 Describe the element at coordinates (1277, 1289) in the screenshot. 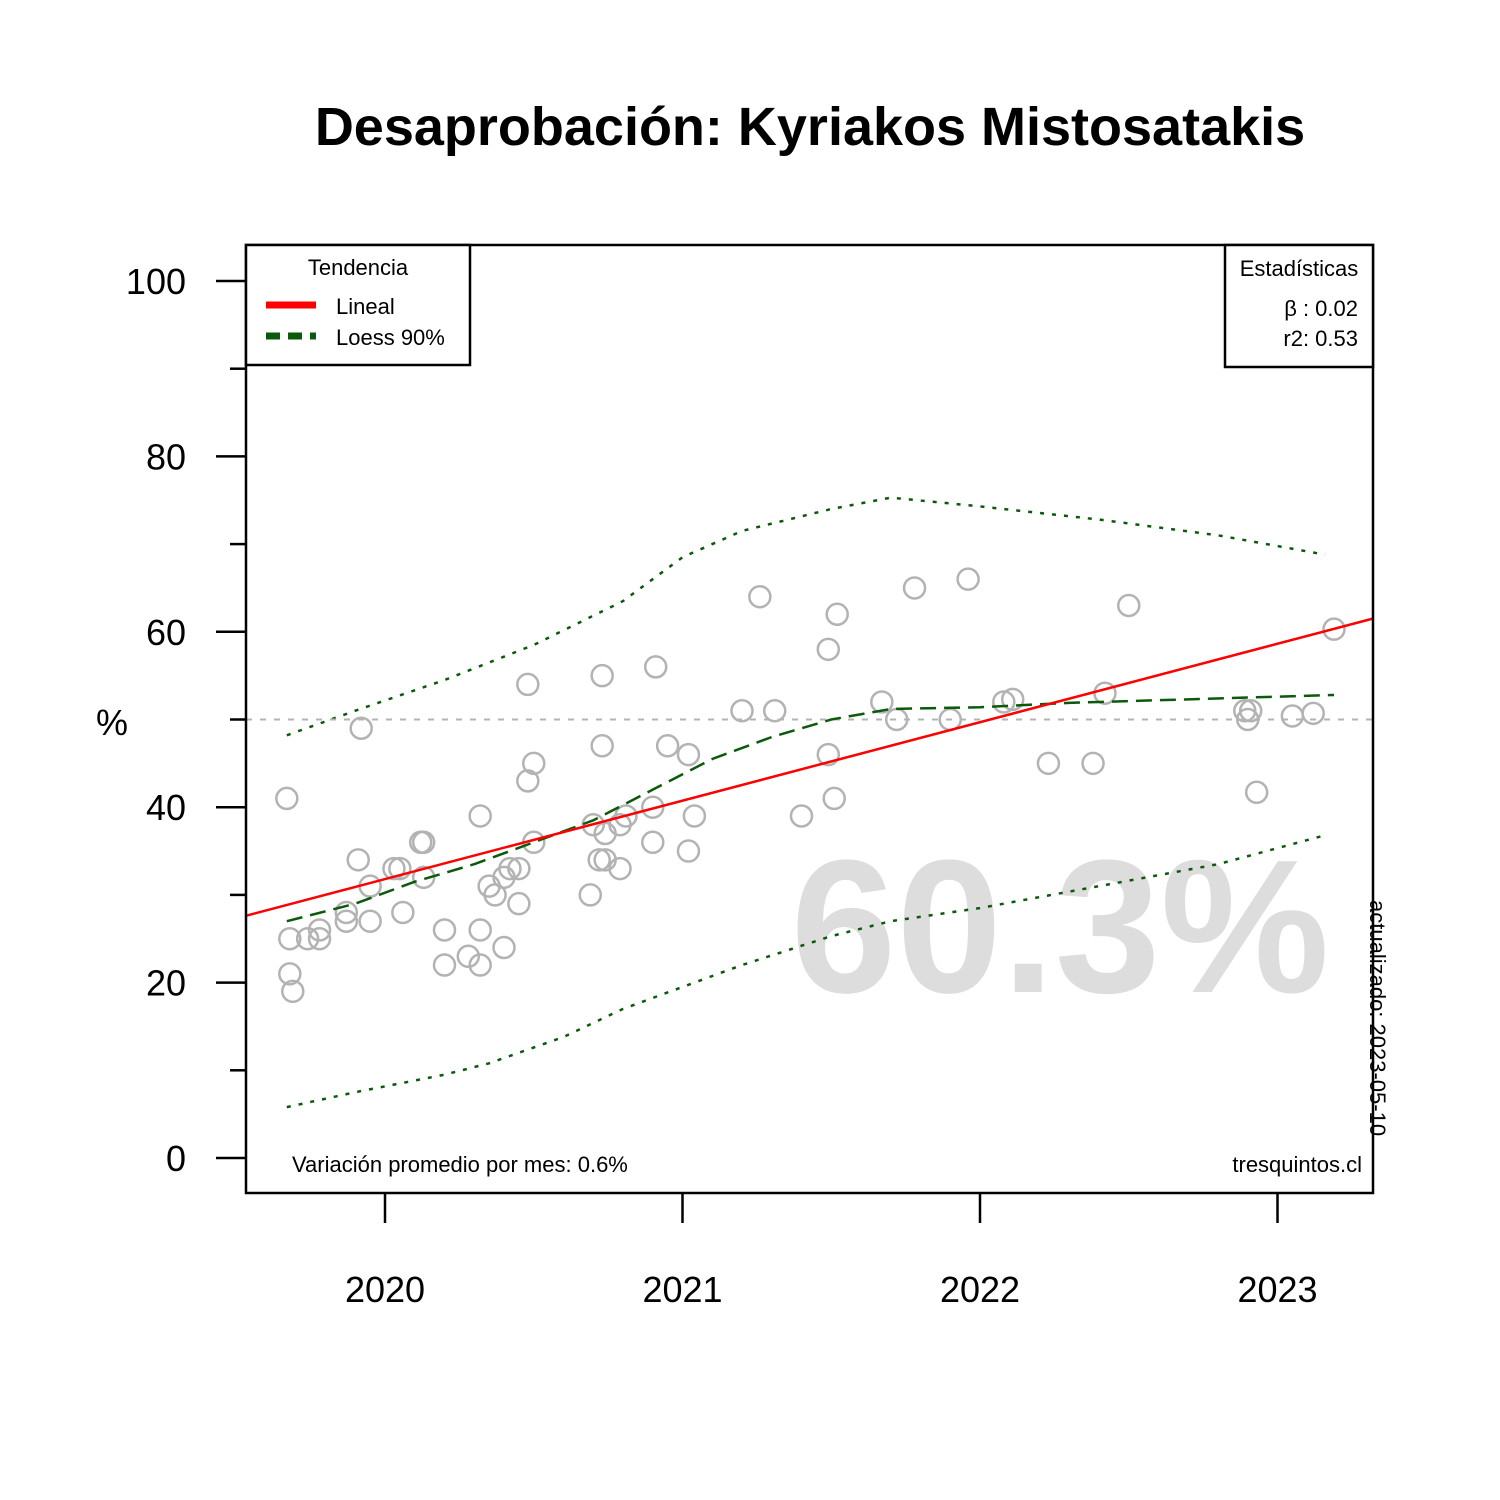

I see `x-tick-label: 2023` at that location.